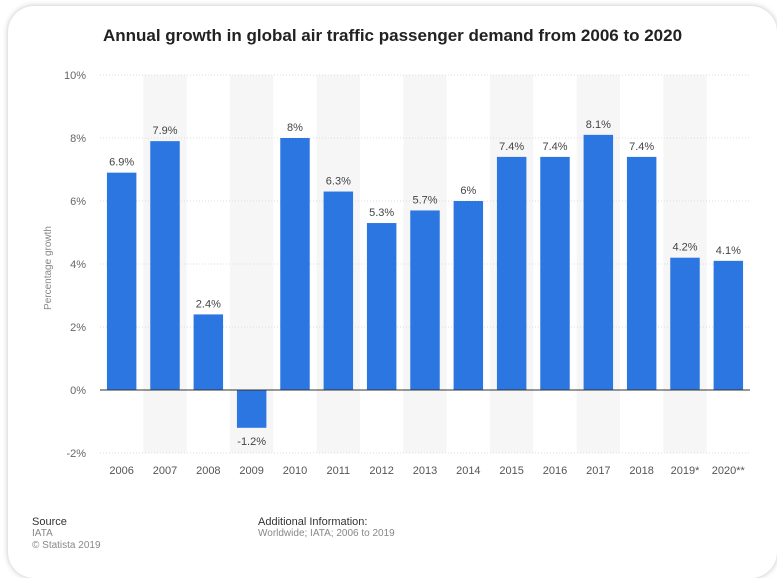 Image resolution: width=777 pixels, height=578 pixels. I want to click on y-axis-label: Percentage growth, so click(48, 268).